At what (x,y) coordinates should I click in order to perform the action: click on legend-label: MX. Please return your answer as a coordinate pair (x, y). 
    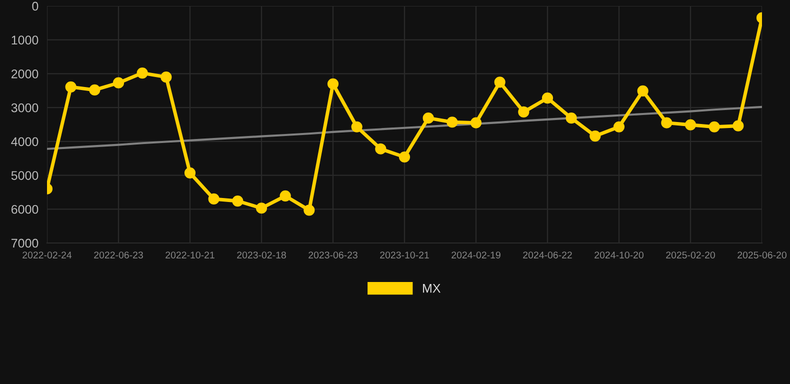
    Looking at the image, I should click on (431, 288).